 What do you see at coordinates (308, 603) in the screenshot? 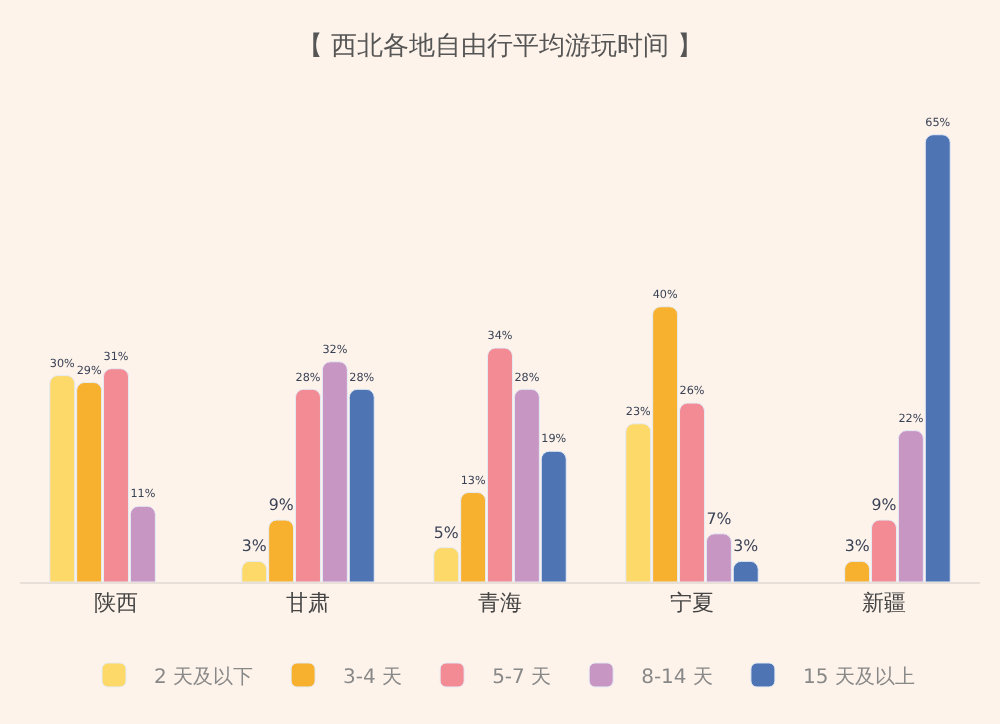
I see `x-tick-label: 甘肃` at bounding box center [308, 603].